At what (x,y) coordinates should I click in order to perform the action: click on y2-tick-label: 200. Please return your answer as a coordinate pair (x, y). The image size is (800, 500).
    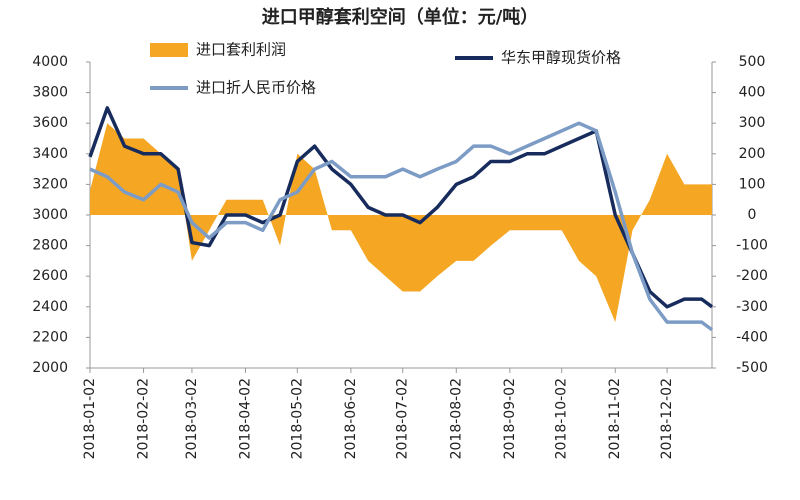
    Looking at the image, I should click on (752, 154).